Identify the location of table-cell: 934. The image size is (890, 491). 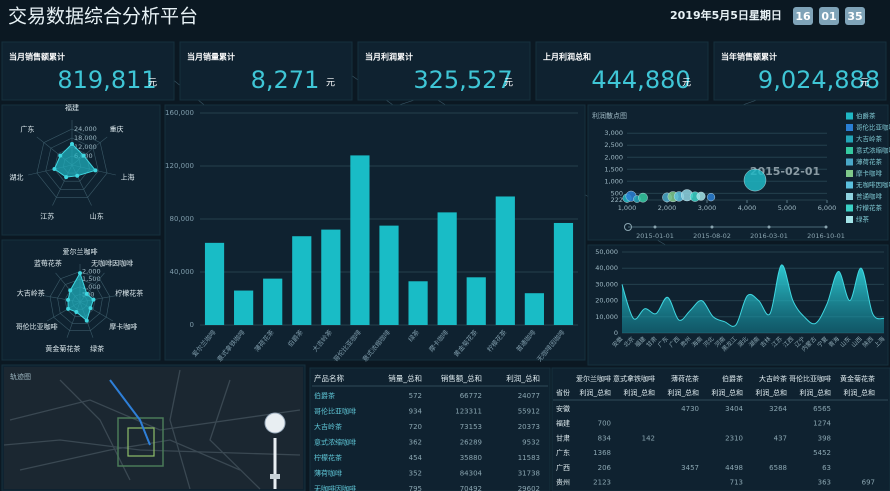
(416, 412).